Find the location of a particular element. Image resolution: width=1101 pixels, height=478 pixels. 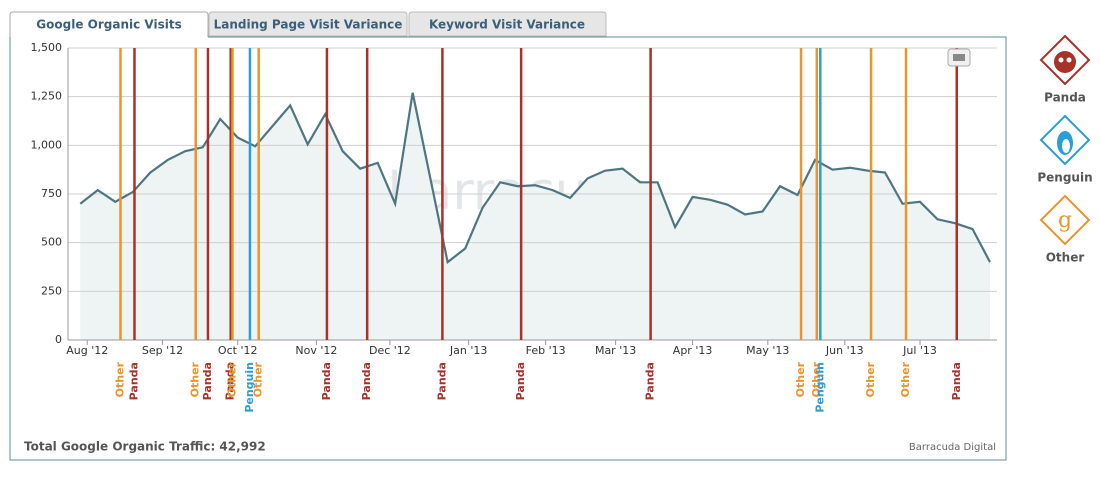

other-icon is located at coordinates (1065, 220).